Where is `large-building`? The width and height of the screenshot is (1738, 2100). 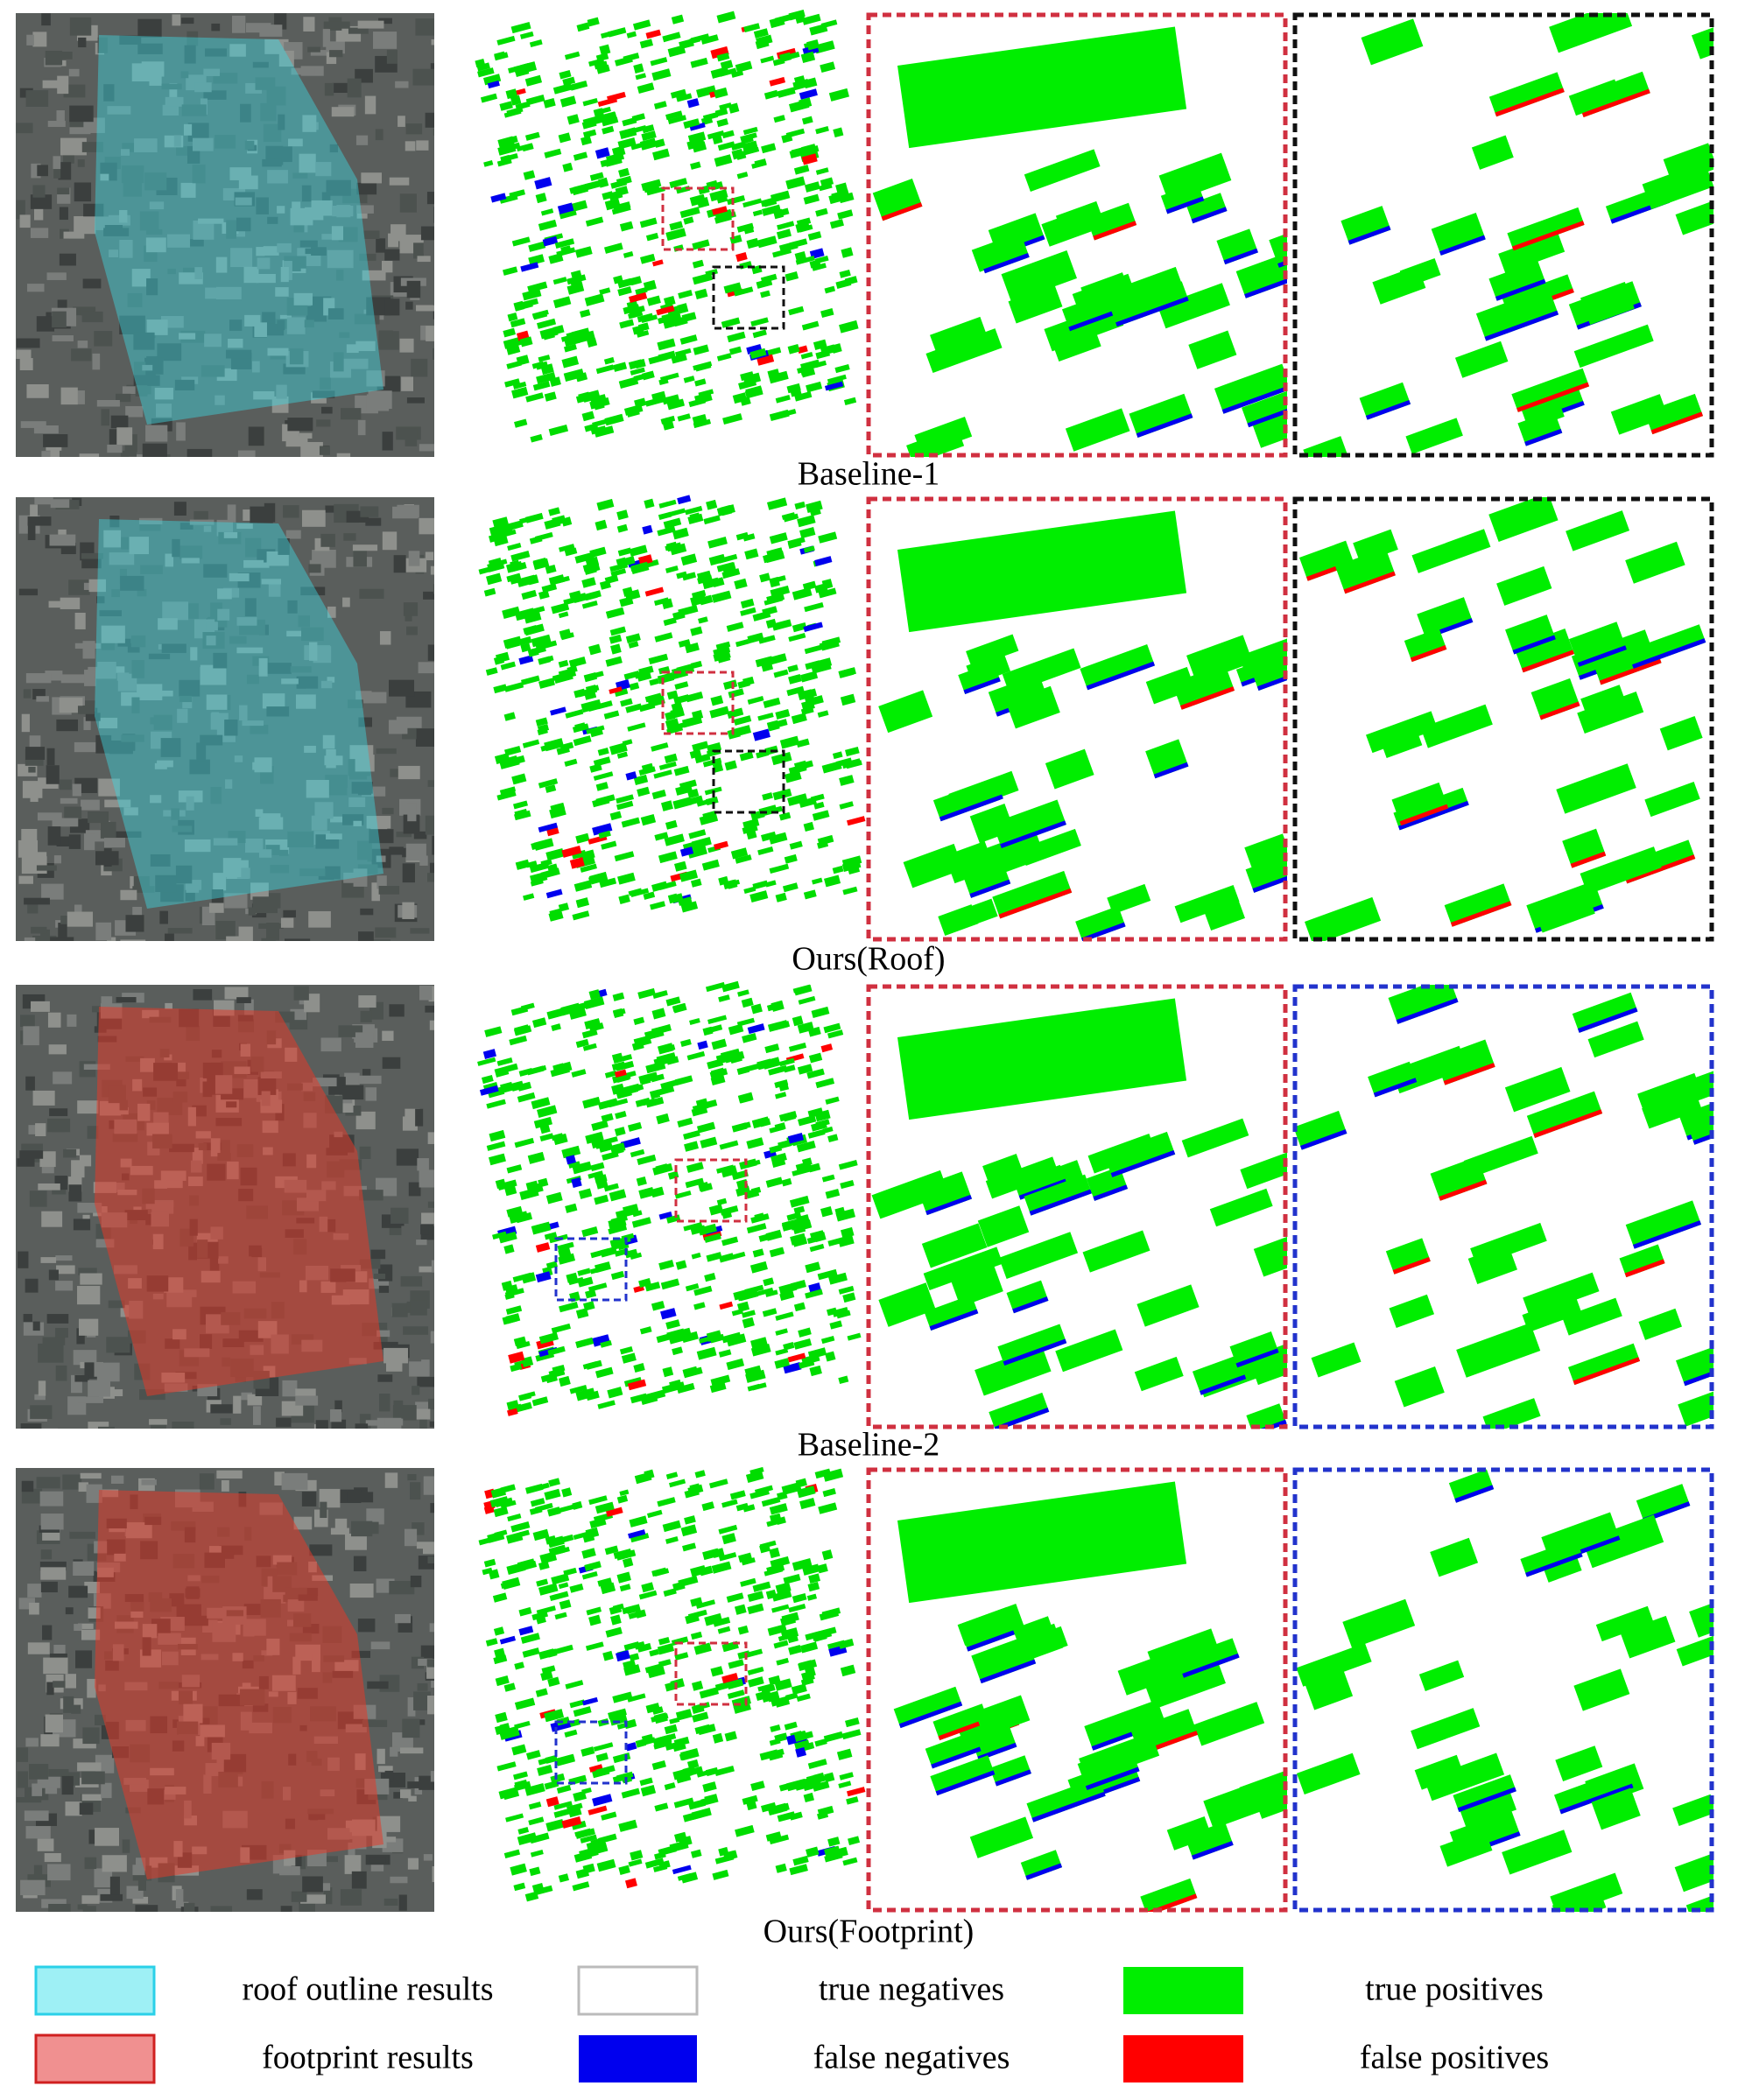 large-building is located at coordinates (1042, 1542).